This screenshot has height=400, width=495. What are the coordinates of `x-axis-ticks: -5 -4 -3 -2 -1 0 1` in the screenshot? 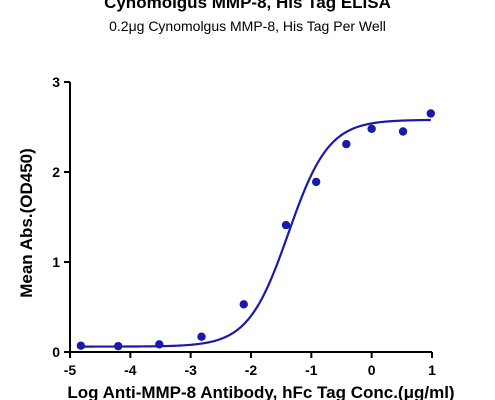 It's located at (250, 365).